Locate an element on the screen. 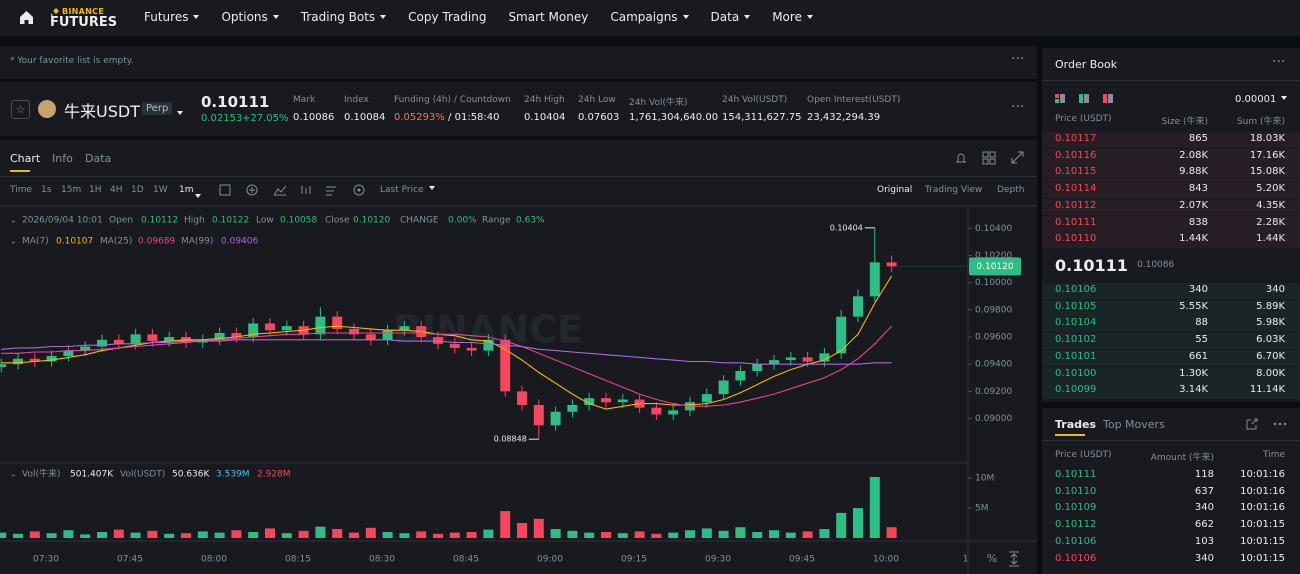  interval: 1s is located at coordinates (46, 190).